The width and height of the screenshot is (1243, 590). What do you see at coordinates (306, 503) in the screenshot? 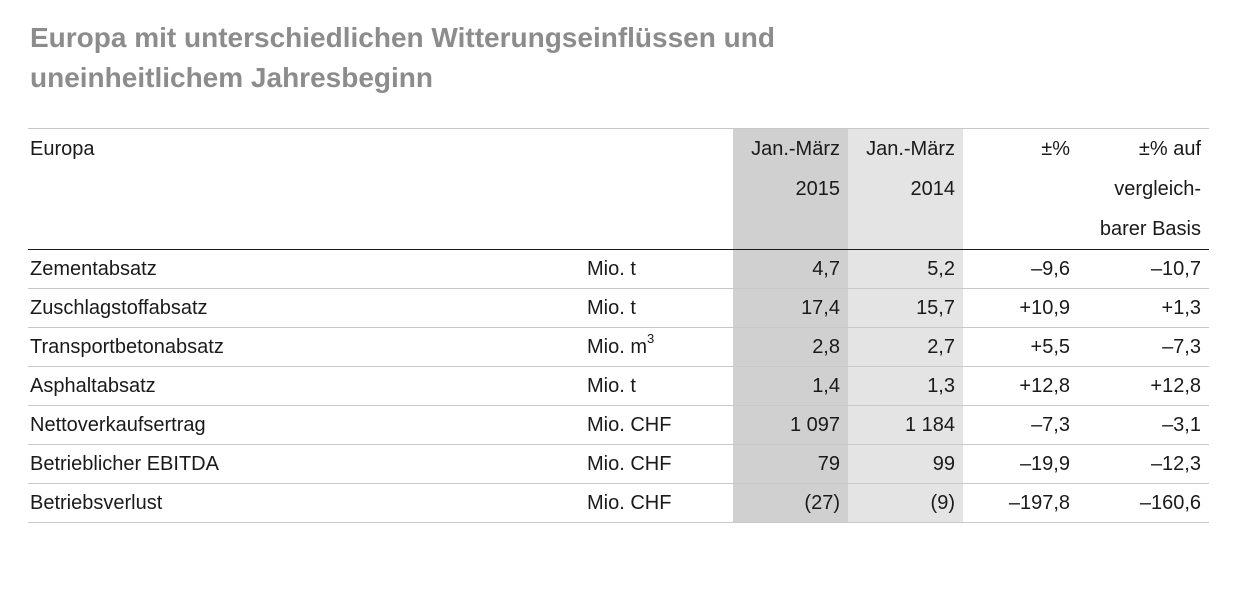
I see `row-label: Betriebsverlust` at bounding box center [306, 503].